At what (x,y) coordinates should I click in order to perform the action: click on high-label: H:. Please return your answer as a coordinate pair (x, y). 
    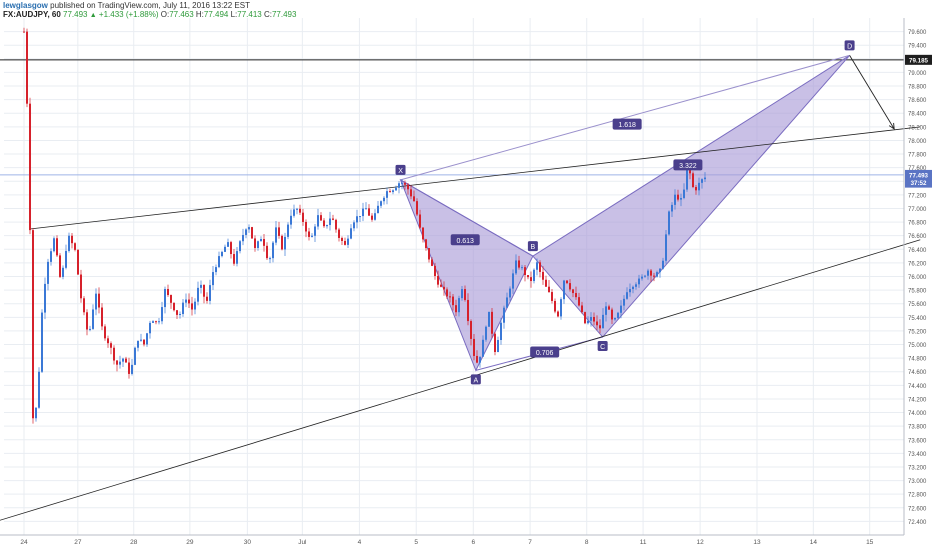
    Looking at the image, I should click on (199, 14).